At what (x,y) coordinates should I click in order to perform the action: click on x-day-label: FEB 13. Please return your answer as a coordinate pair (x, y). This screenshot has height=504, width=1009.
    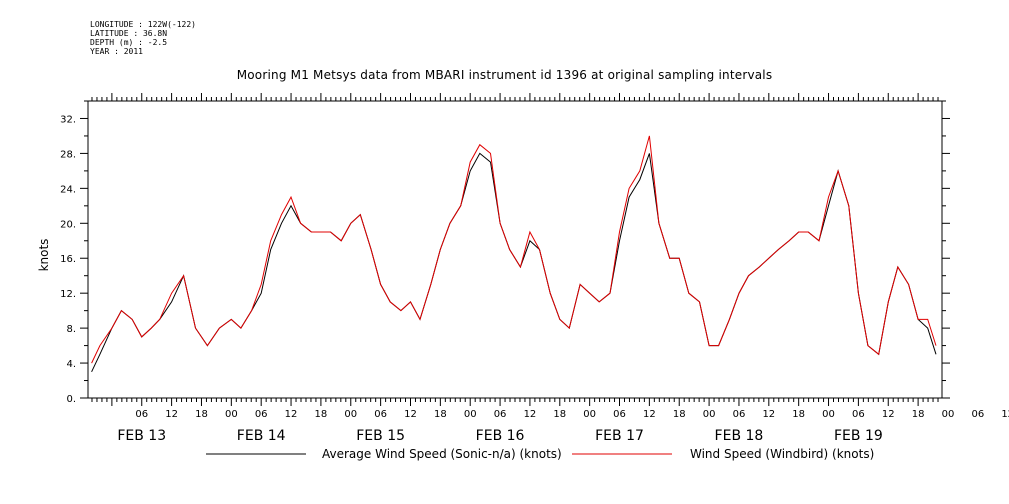
    Looking at the image, I should click on (141, 436).